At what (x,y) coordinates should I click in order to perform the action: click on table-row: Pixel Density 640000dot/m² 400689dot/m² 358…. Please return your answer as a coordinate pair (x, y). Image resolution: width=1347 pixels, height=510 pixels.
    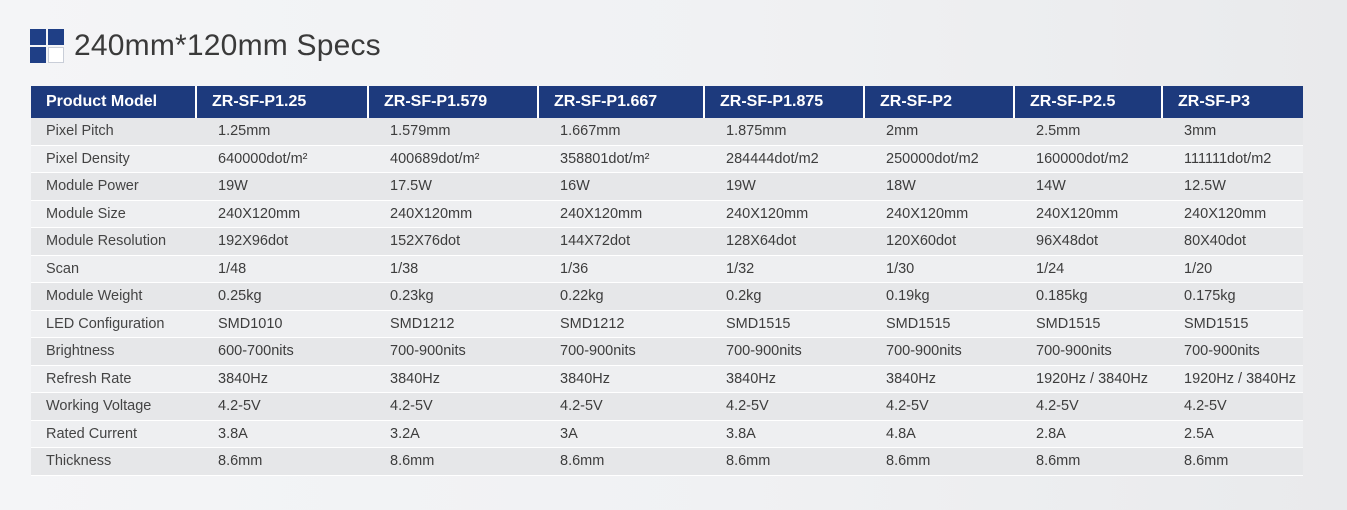
    Looking at the image, I should click on (667, 159).